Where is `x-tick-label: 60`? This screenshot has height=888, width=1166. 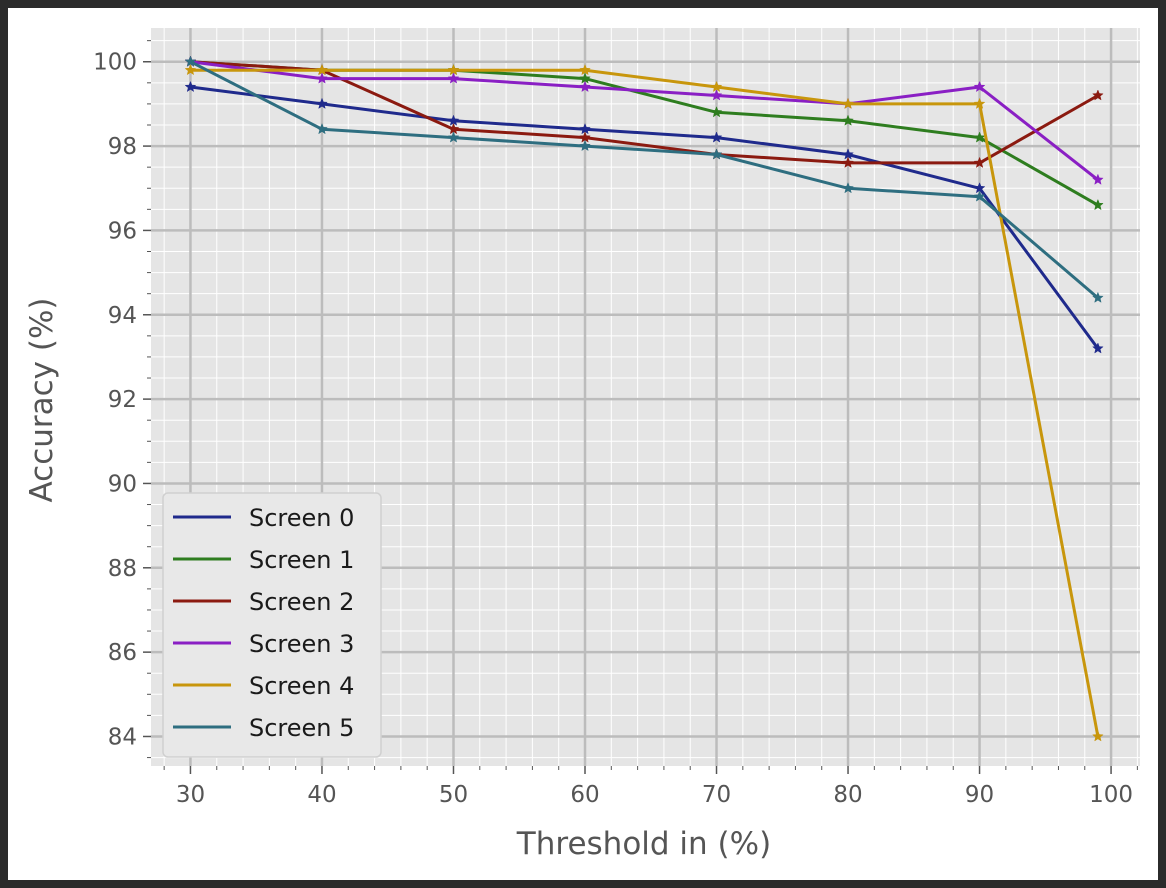 x-tick-label: 60 is located at coordinates (584, 795).